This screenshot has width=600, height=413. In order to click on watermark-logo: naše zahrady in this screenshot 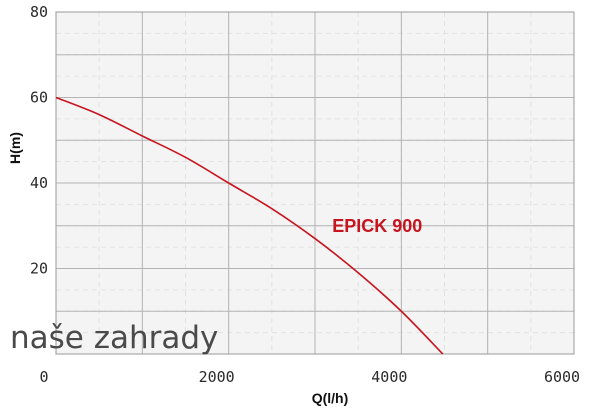, I will do `click(114, 338)`.